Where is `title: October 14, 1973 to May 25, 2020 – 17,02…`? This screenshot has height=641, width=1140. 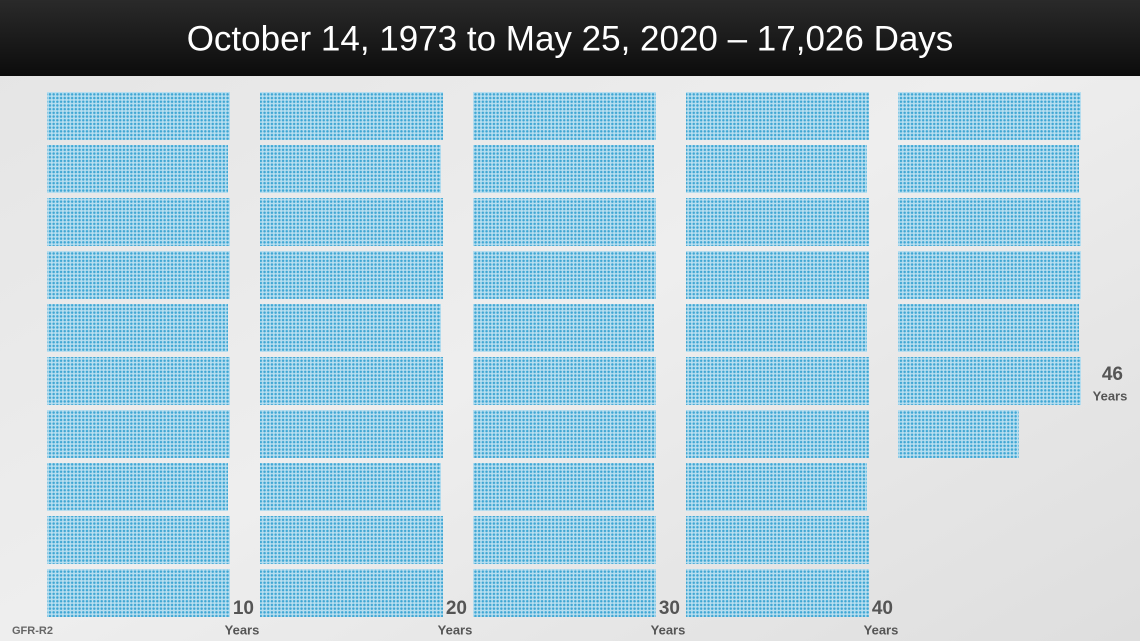
title: October 14, 1973 to May 25, 2020 – 17,02… is located at coordinates (570, 38).